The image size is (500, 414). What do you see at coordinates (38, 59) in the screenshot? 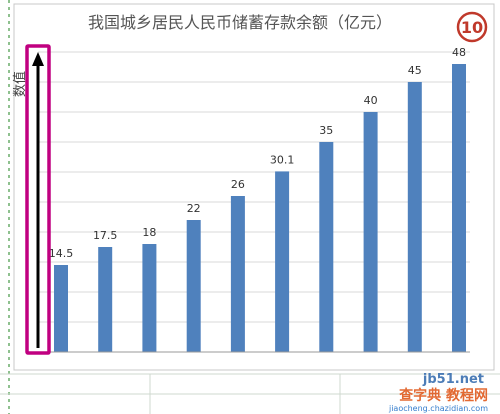
I see `arrow-head` at bounding box center [38, 59].